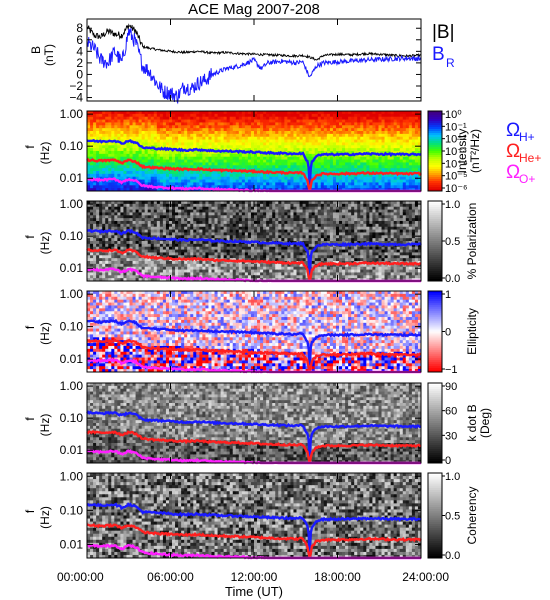 This screenshot has width=550, height=600. What do you see at coordinates (435, 158) in the screenshot?
I see `colorbar-segment` at bounding box center [435, 158].